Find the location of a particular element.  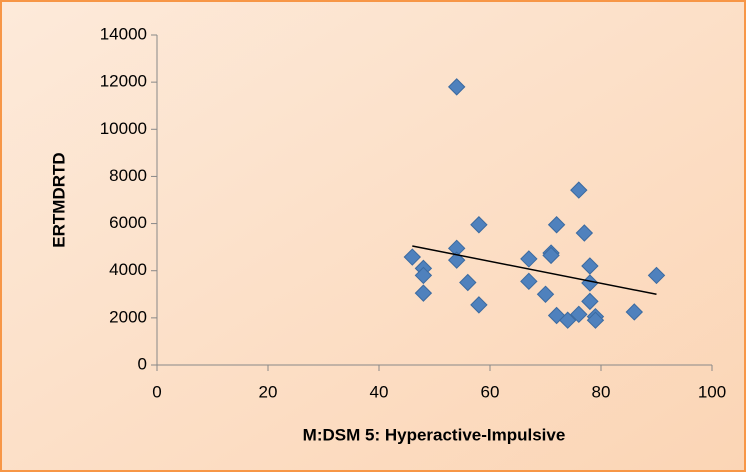

y-tick-label: 6000 is located at coordinates (128, 222).